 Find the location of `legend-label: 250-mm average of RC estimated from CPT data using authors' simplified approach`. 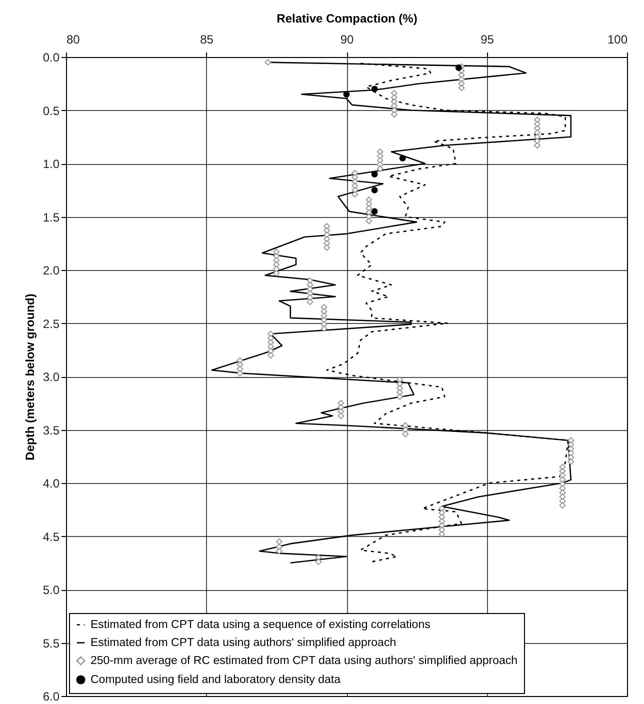

legend-label: 250-mm average of RC estimated from CPT data using authors' simplified approach is located at coordinates (304, 660).